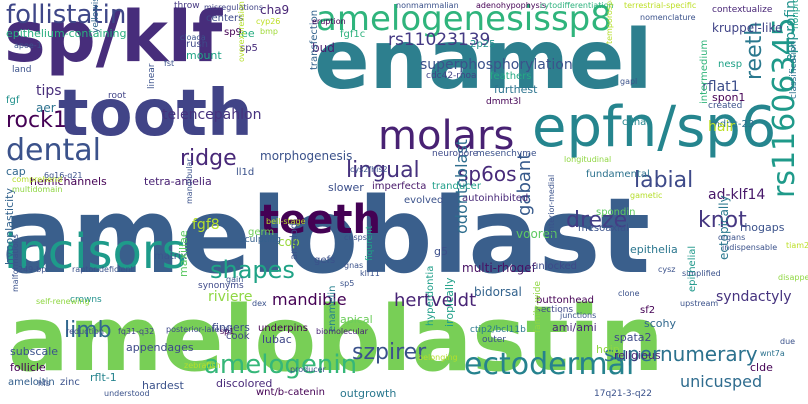  Describe the element at coordinates (704, 71) in the screenshot. I see `word: intermedium` at that location.